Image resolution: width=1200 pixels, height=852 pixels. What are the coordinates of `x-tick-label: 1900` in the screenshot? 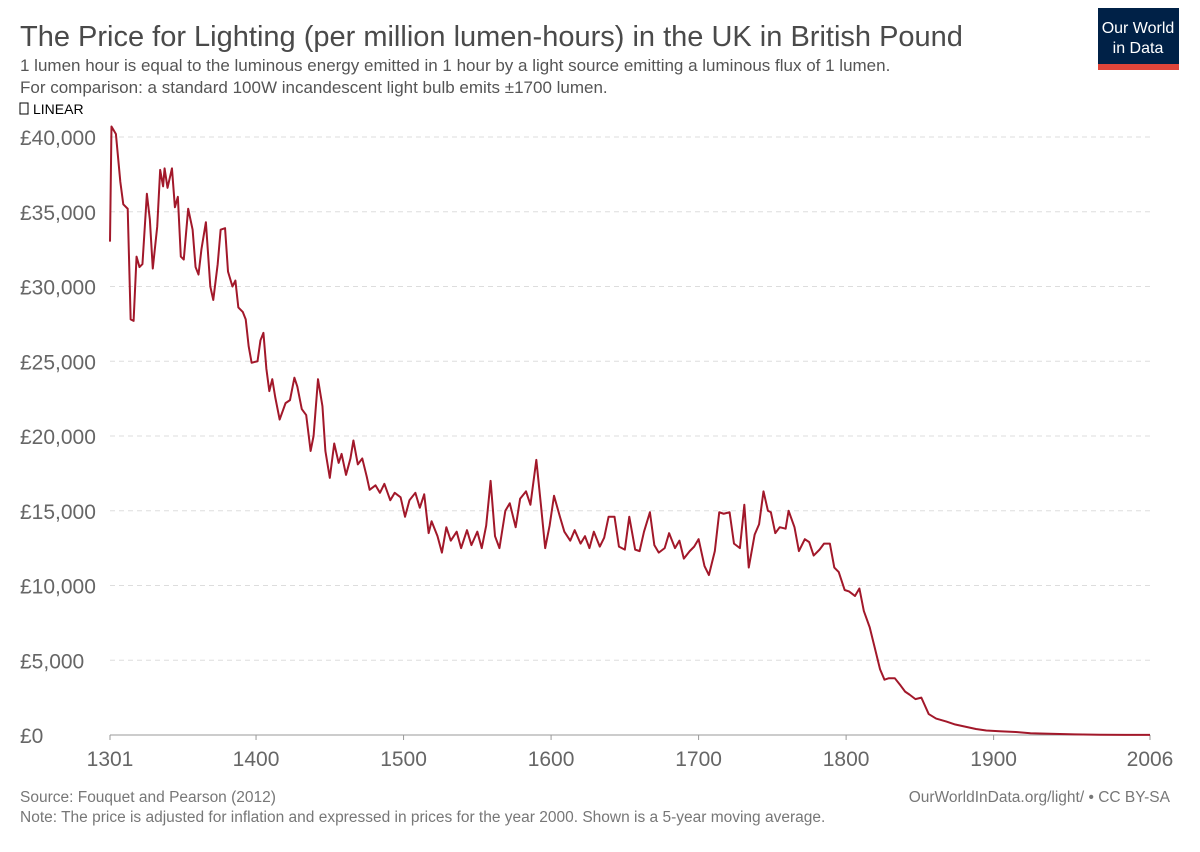 It's located at (993, 759).